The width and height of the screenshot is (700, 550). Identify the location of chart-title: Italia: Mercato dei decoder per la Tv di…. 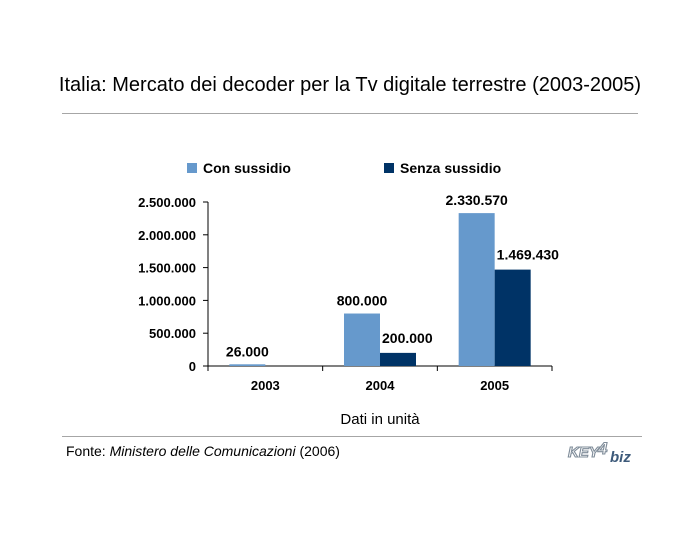
(350, 85).